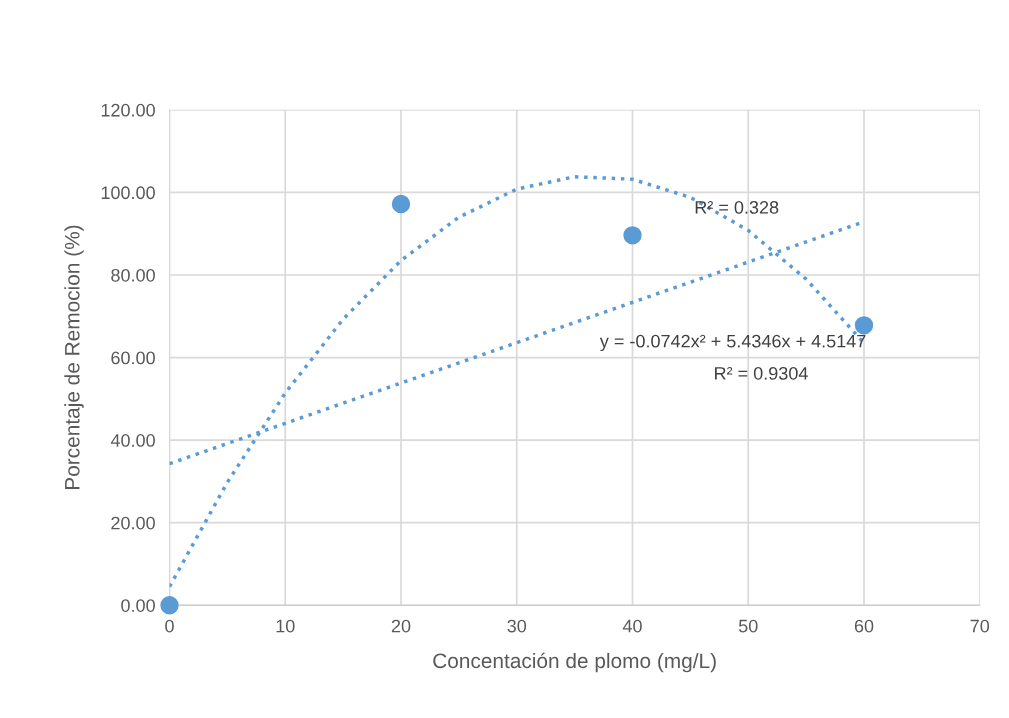  Describe the element at coordinates (401, 626) in the screenshot. I see `x-tick-label: 20` at that location.